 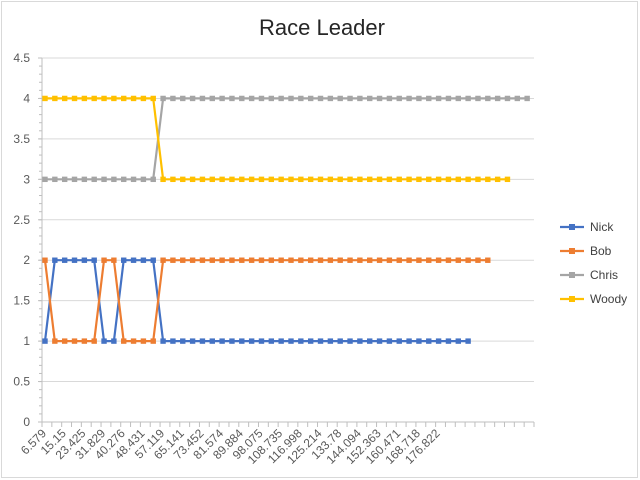 I want to click on y-tick-label: 3, so click(x=26, y=179).